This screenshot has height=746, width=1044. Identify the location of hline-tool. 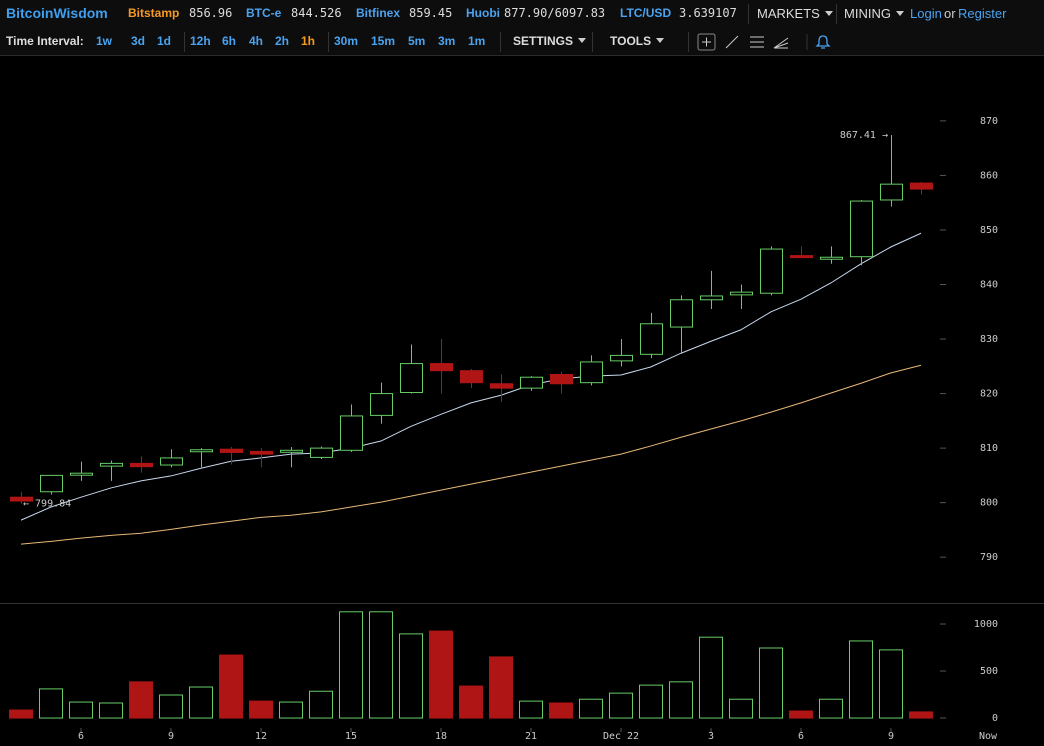
(757, 42).